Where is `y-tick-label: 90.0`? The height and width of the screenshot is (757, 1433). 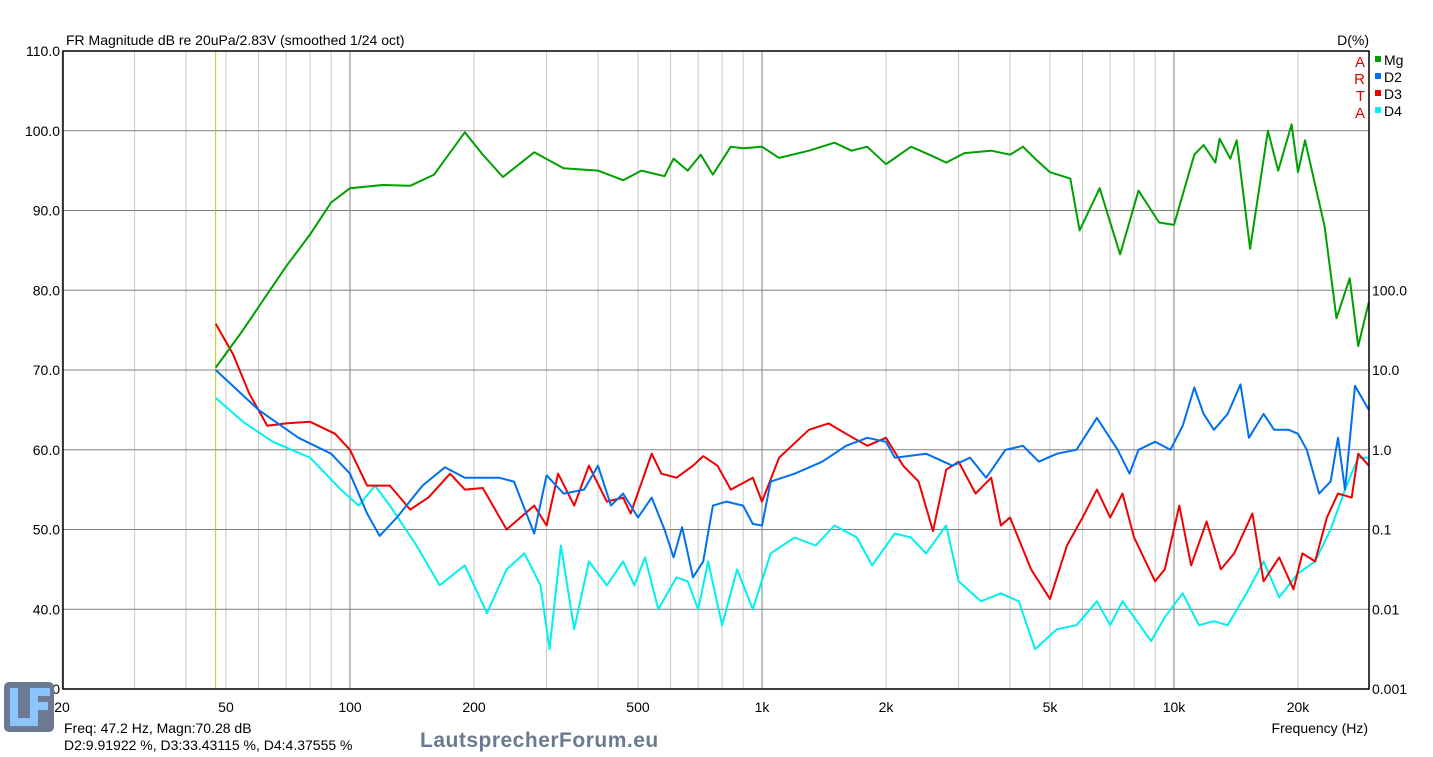
y-tick-label: 90.0 is located at coordinates (46, 211).